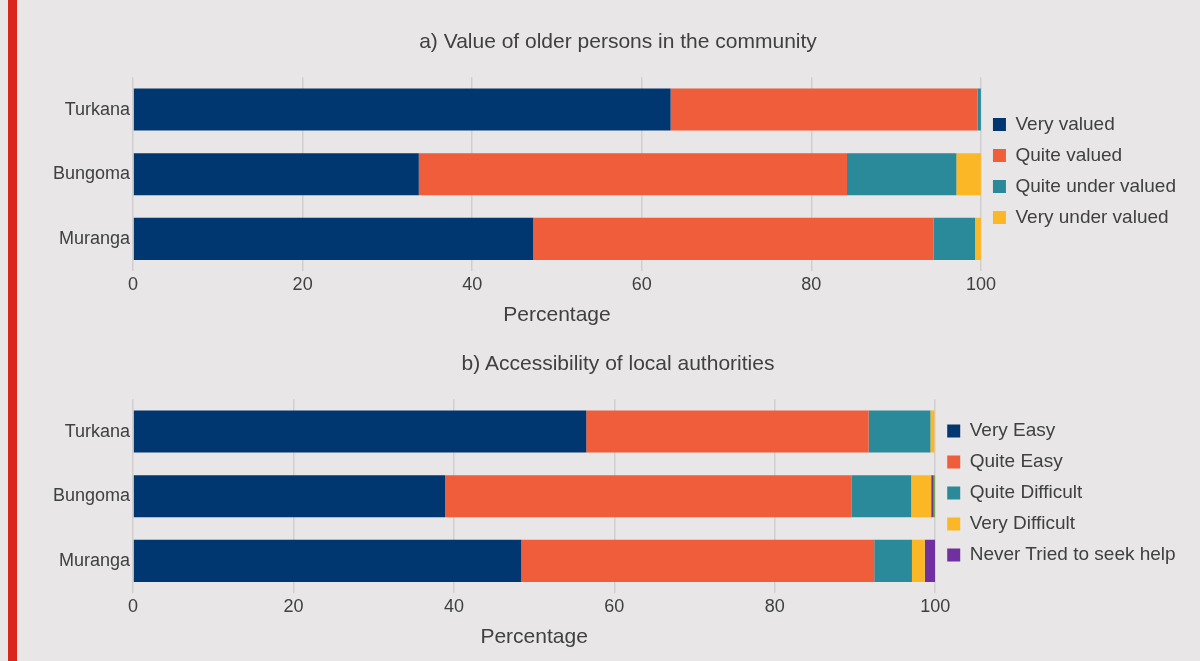 This screenshot has width=1200, height=661. What do you see at coordinates (1096, 185) in the screenshot?
I see `legend-label: Quite under valued` at bounding box center [1096, 185].